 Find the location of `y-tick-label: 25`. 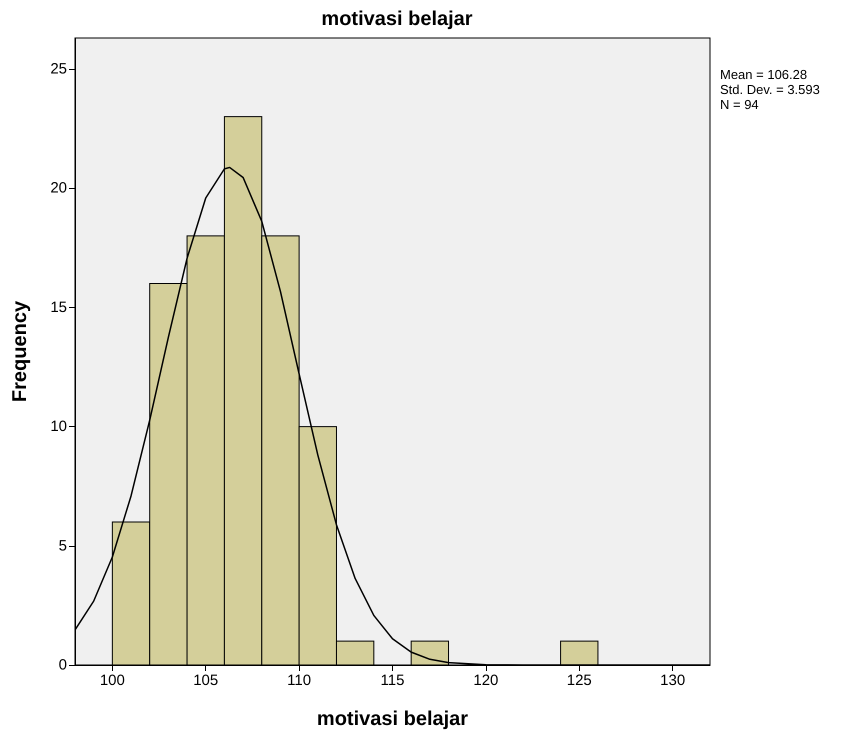

y-tick-label: 25 is located at coordinates (58, 69).